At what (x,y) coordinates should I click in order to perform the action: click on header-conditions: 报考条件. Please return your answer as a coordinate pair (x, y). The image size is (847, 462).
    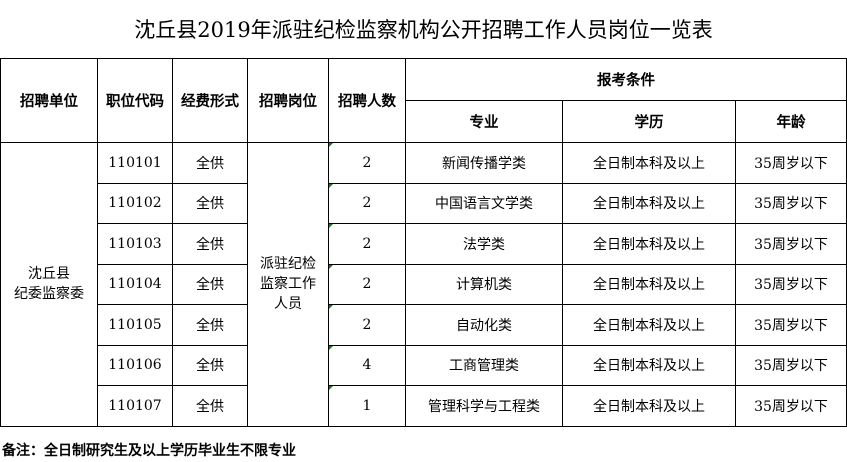
    Looking at the image, I should click on (625, 79).